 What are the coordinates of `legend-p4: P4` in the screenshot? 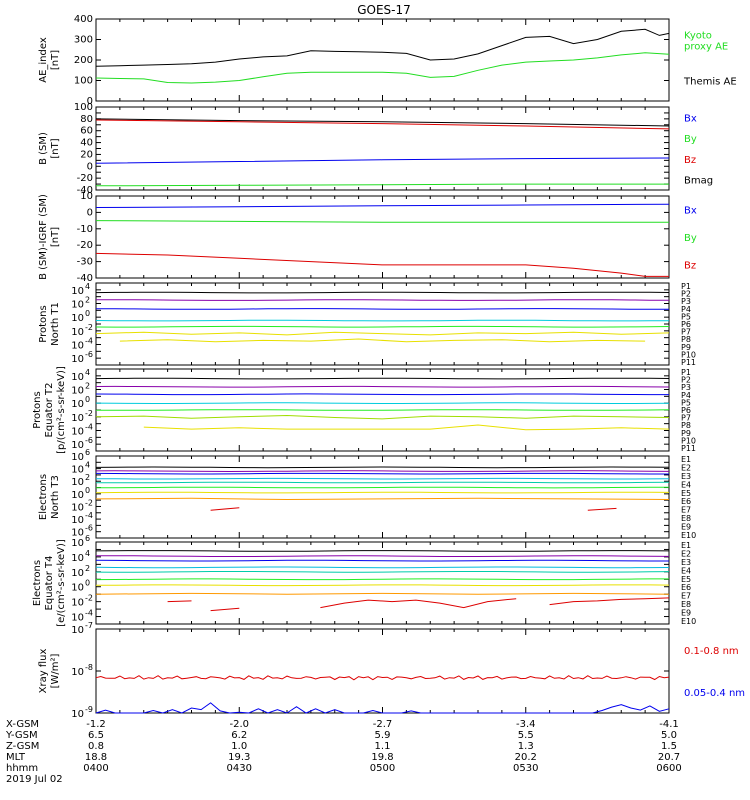 It's located at (686, 395).